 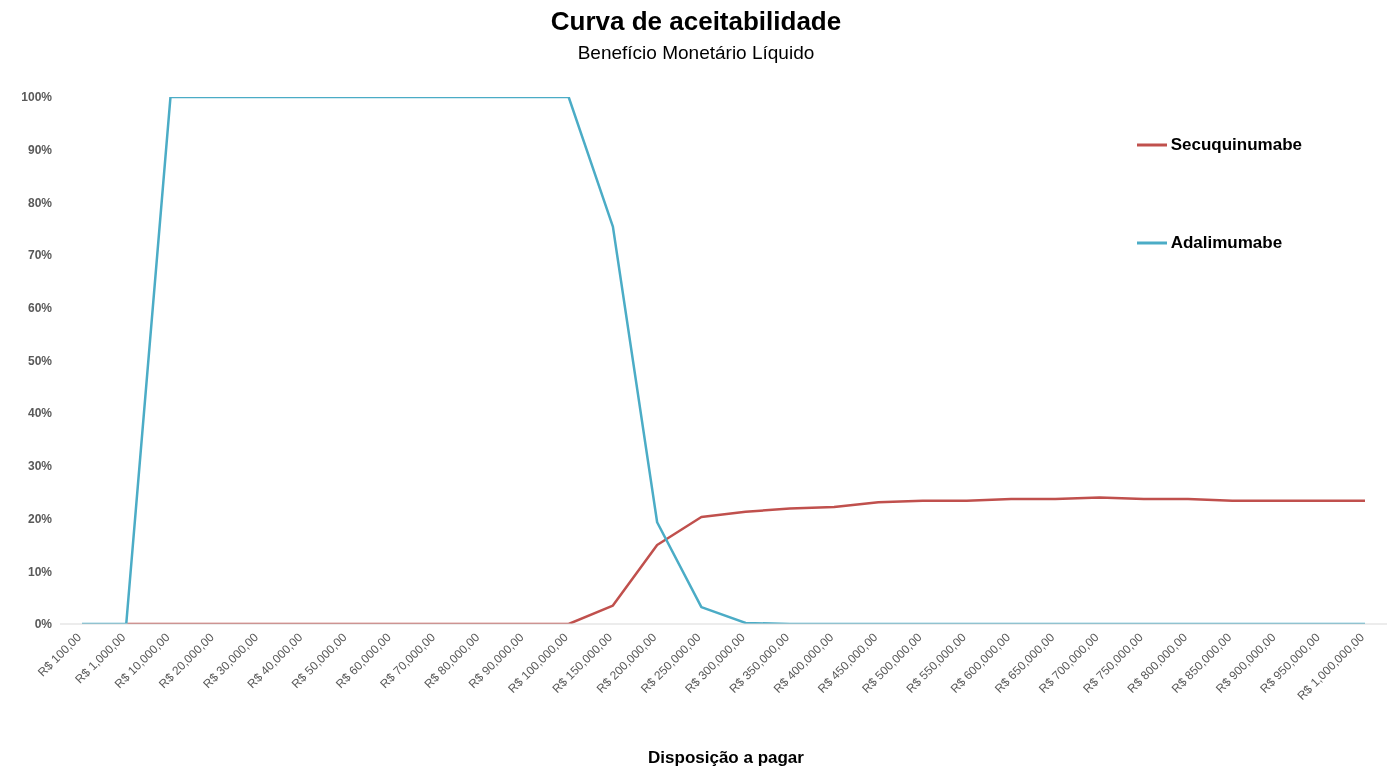 I want to click on chart-subtitle: Benefício Monetário Líquido, so click(x=696, y=53).